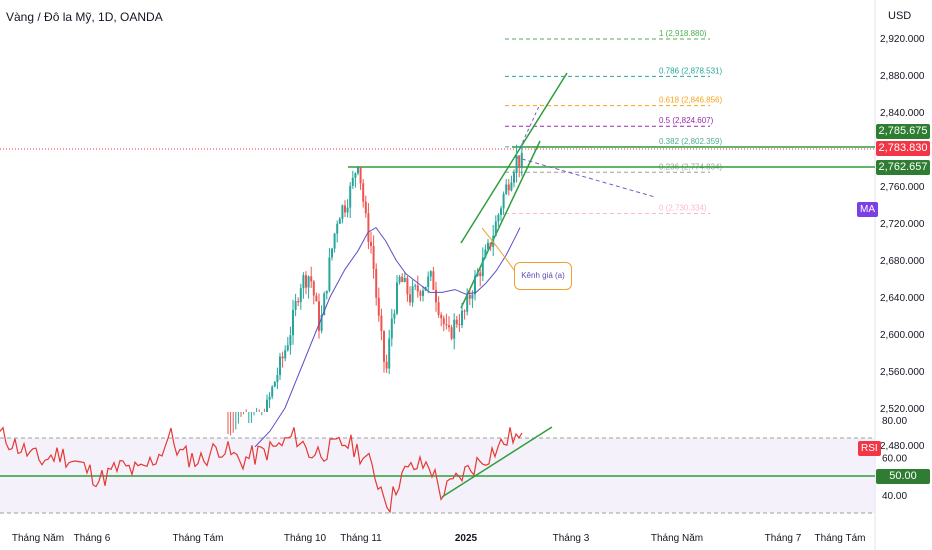  I want to click on rsi-axis: 80.00 60.00 40.00, so click(894, 459).